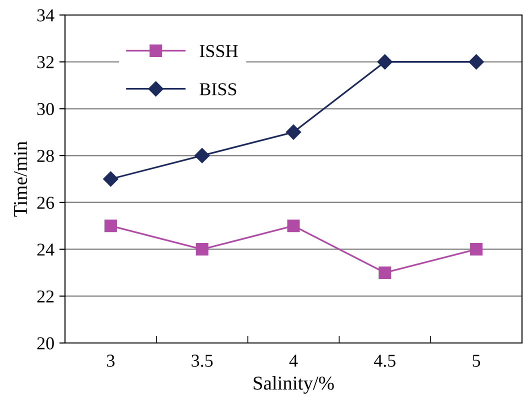  What do you see at coordinates (45, 202) in the screenshot?
I see `y-tick-label: 26` at bounding box center [45, 202].